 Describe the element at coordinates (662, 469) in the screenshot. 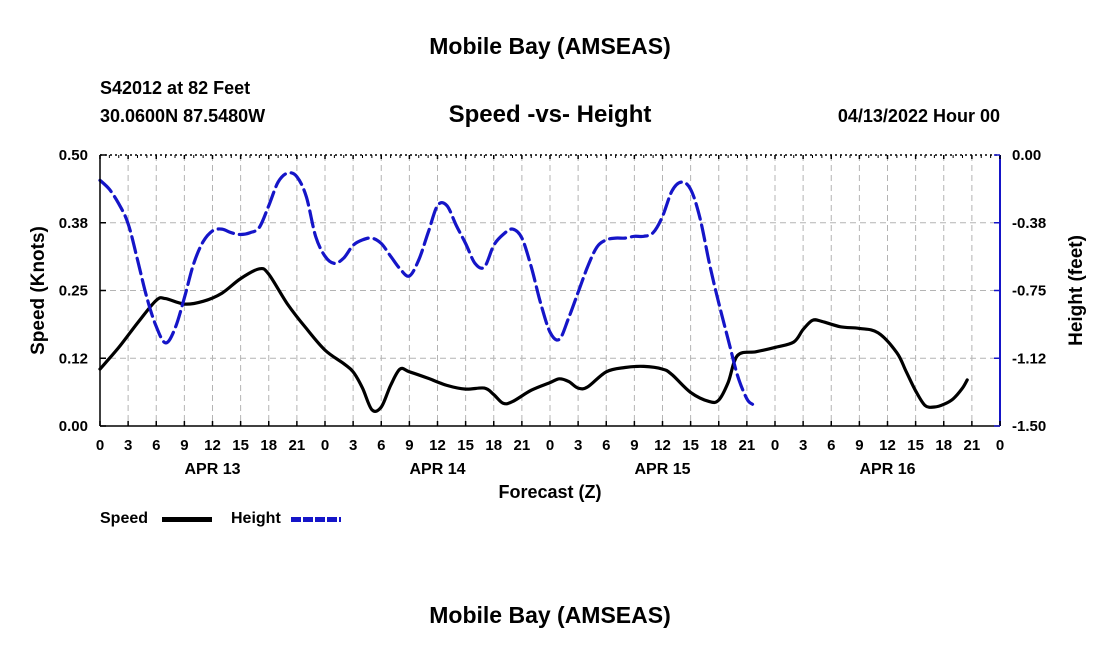

I see `day-label: APR 15` at that location.